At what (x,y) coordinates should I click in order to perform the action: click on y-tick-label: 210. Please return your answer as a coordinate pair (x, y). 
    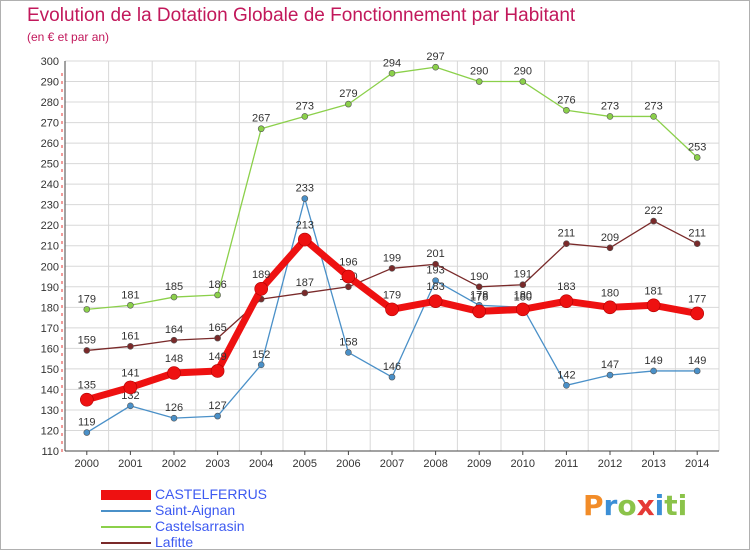
    Looking at the image, I should click on (50, 247).